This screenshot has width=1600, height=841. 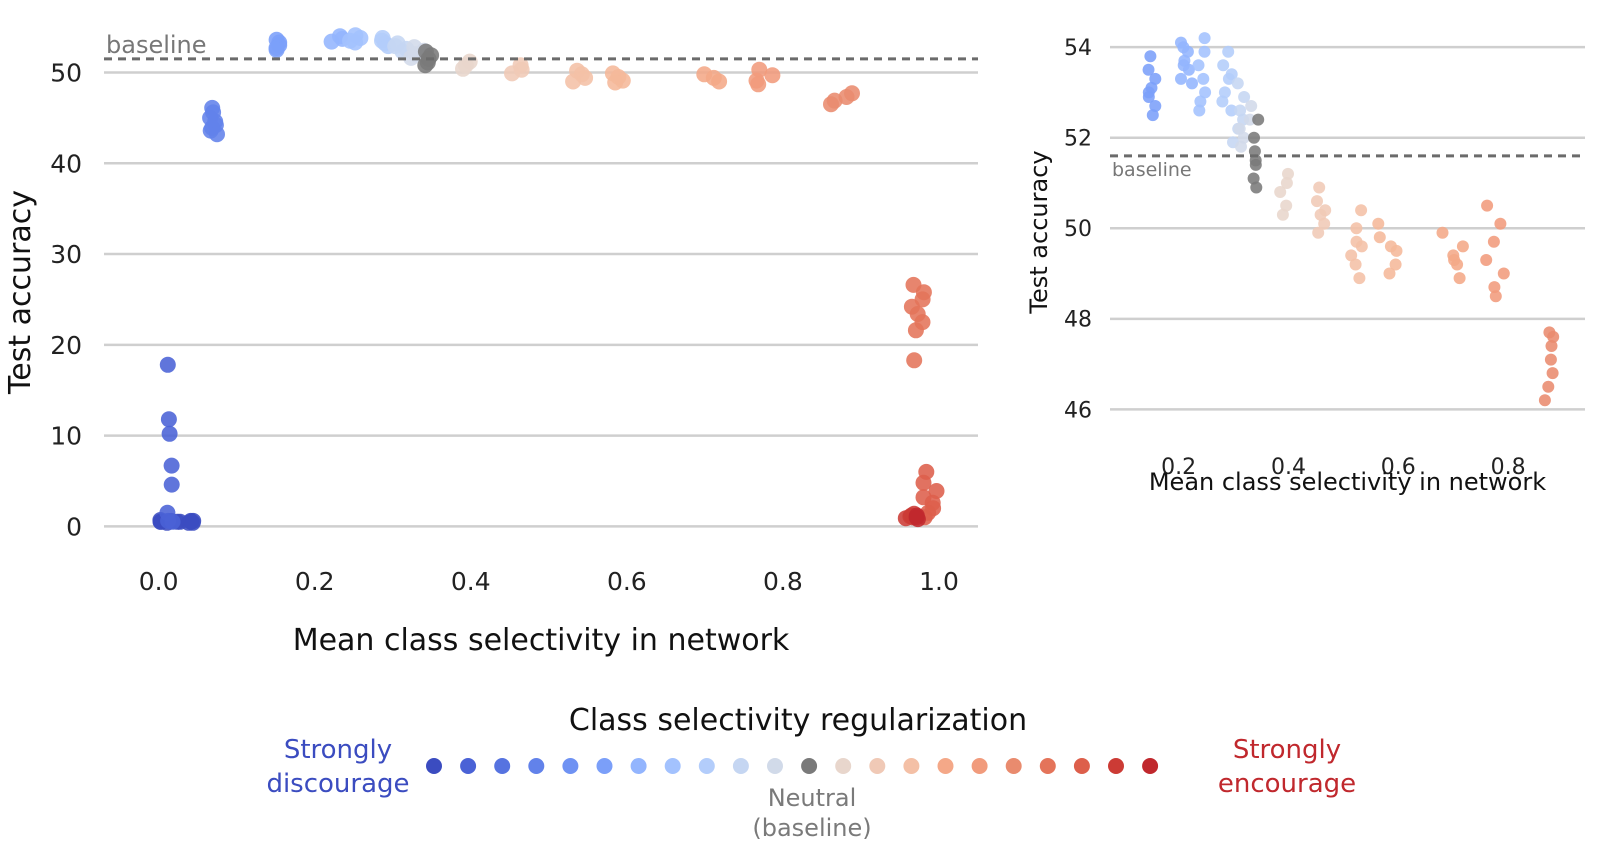 I want to click on y-tick-label: 40, so click(x=66, y=163).